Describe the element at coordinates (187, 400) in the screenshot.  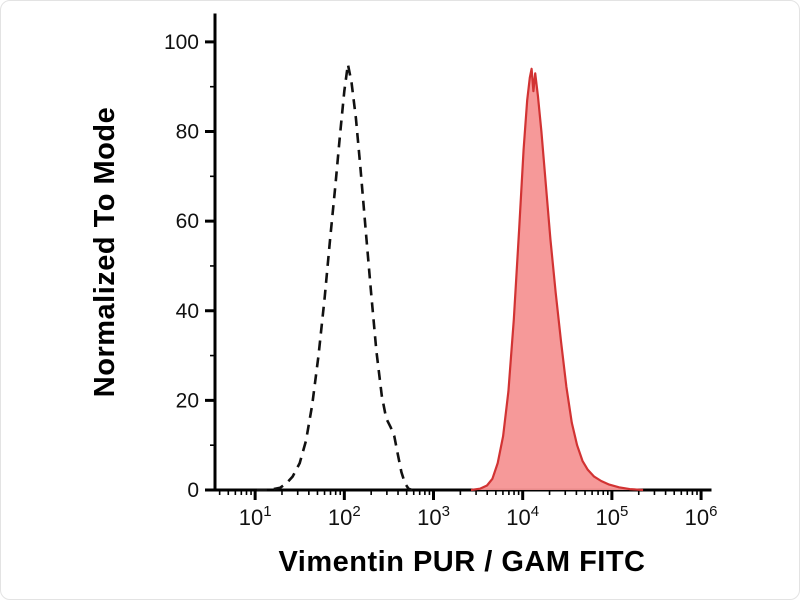
I see `svg-text: 20` at that location.